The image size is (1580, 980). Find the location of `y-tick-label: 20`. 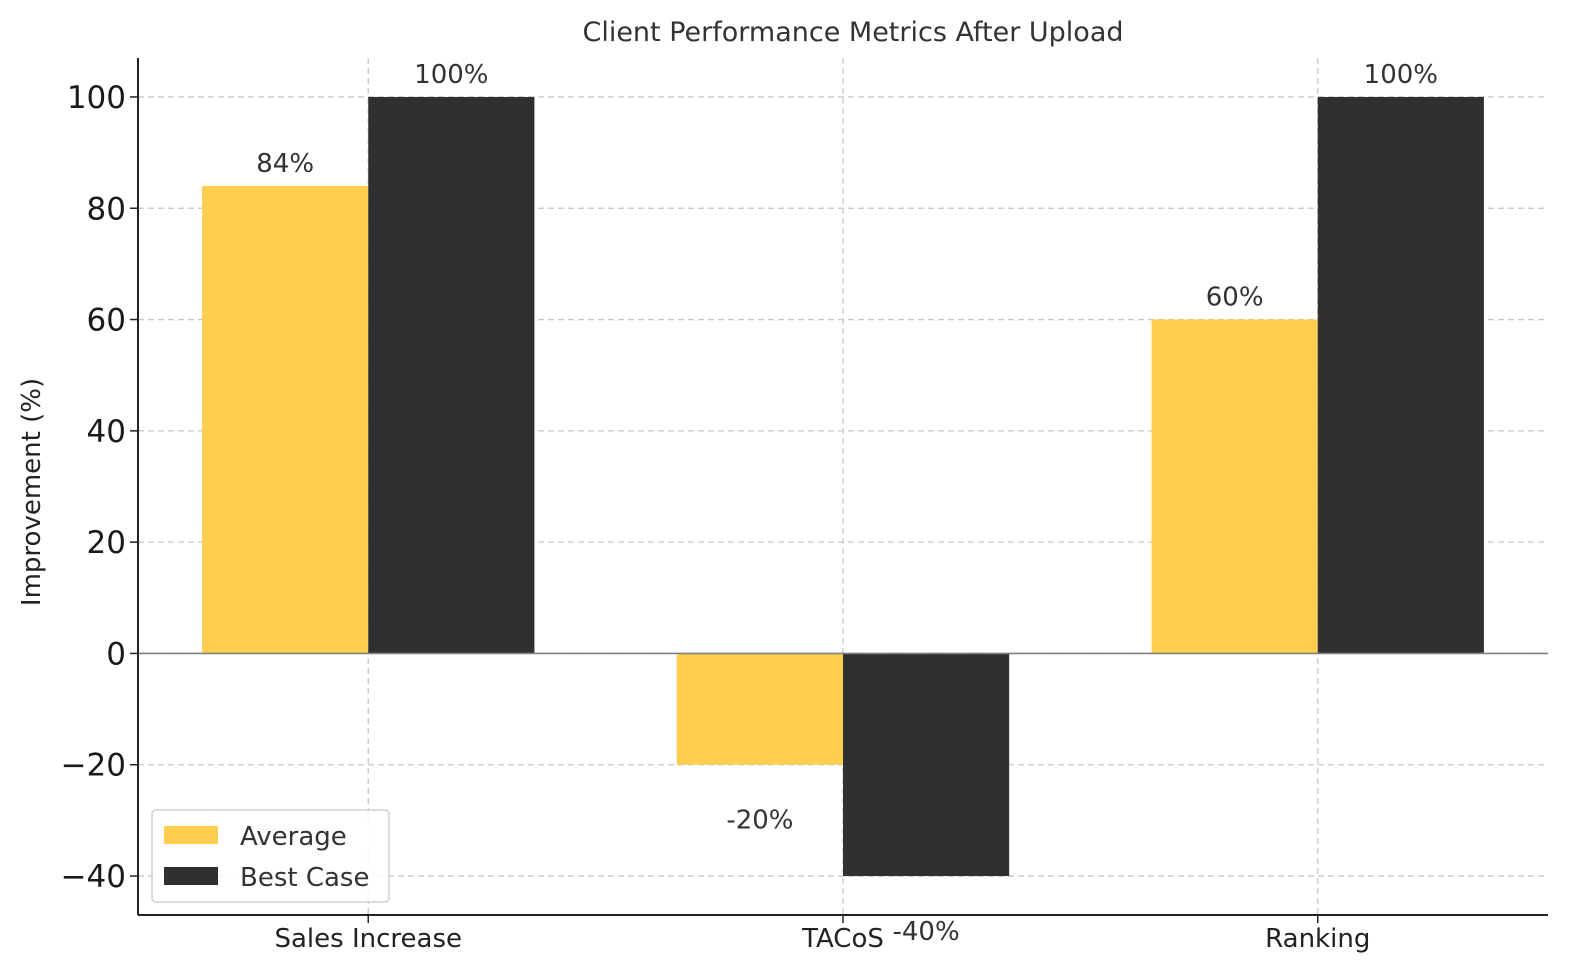

y-tick-label: 20 is located at coordinates (106, 543).